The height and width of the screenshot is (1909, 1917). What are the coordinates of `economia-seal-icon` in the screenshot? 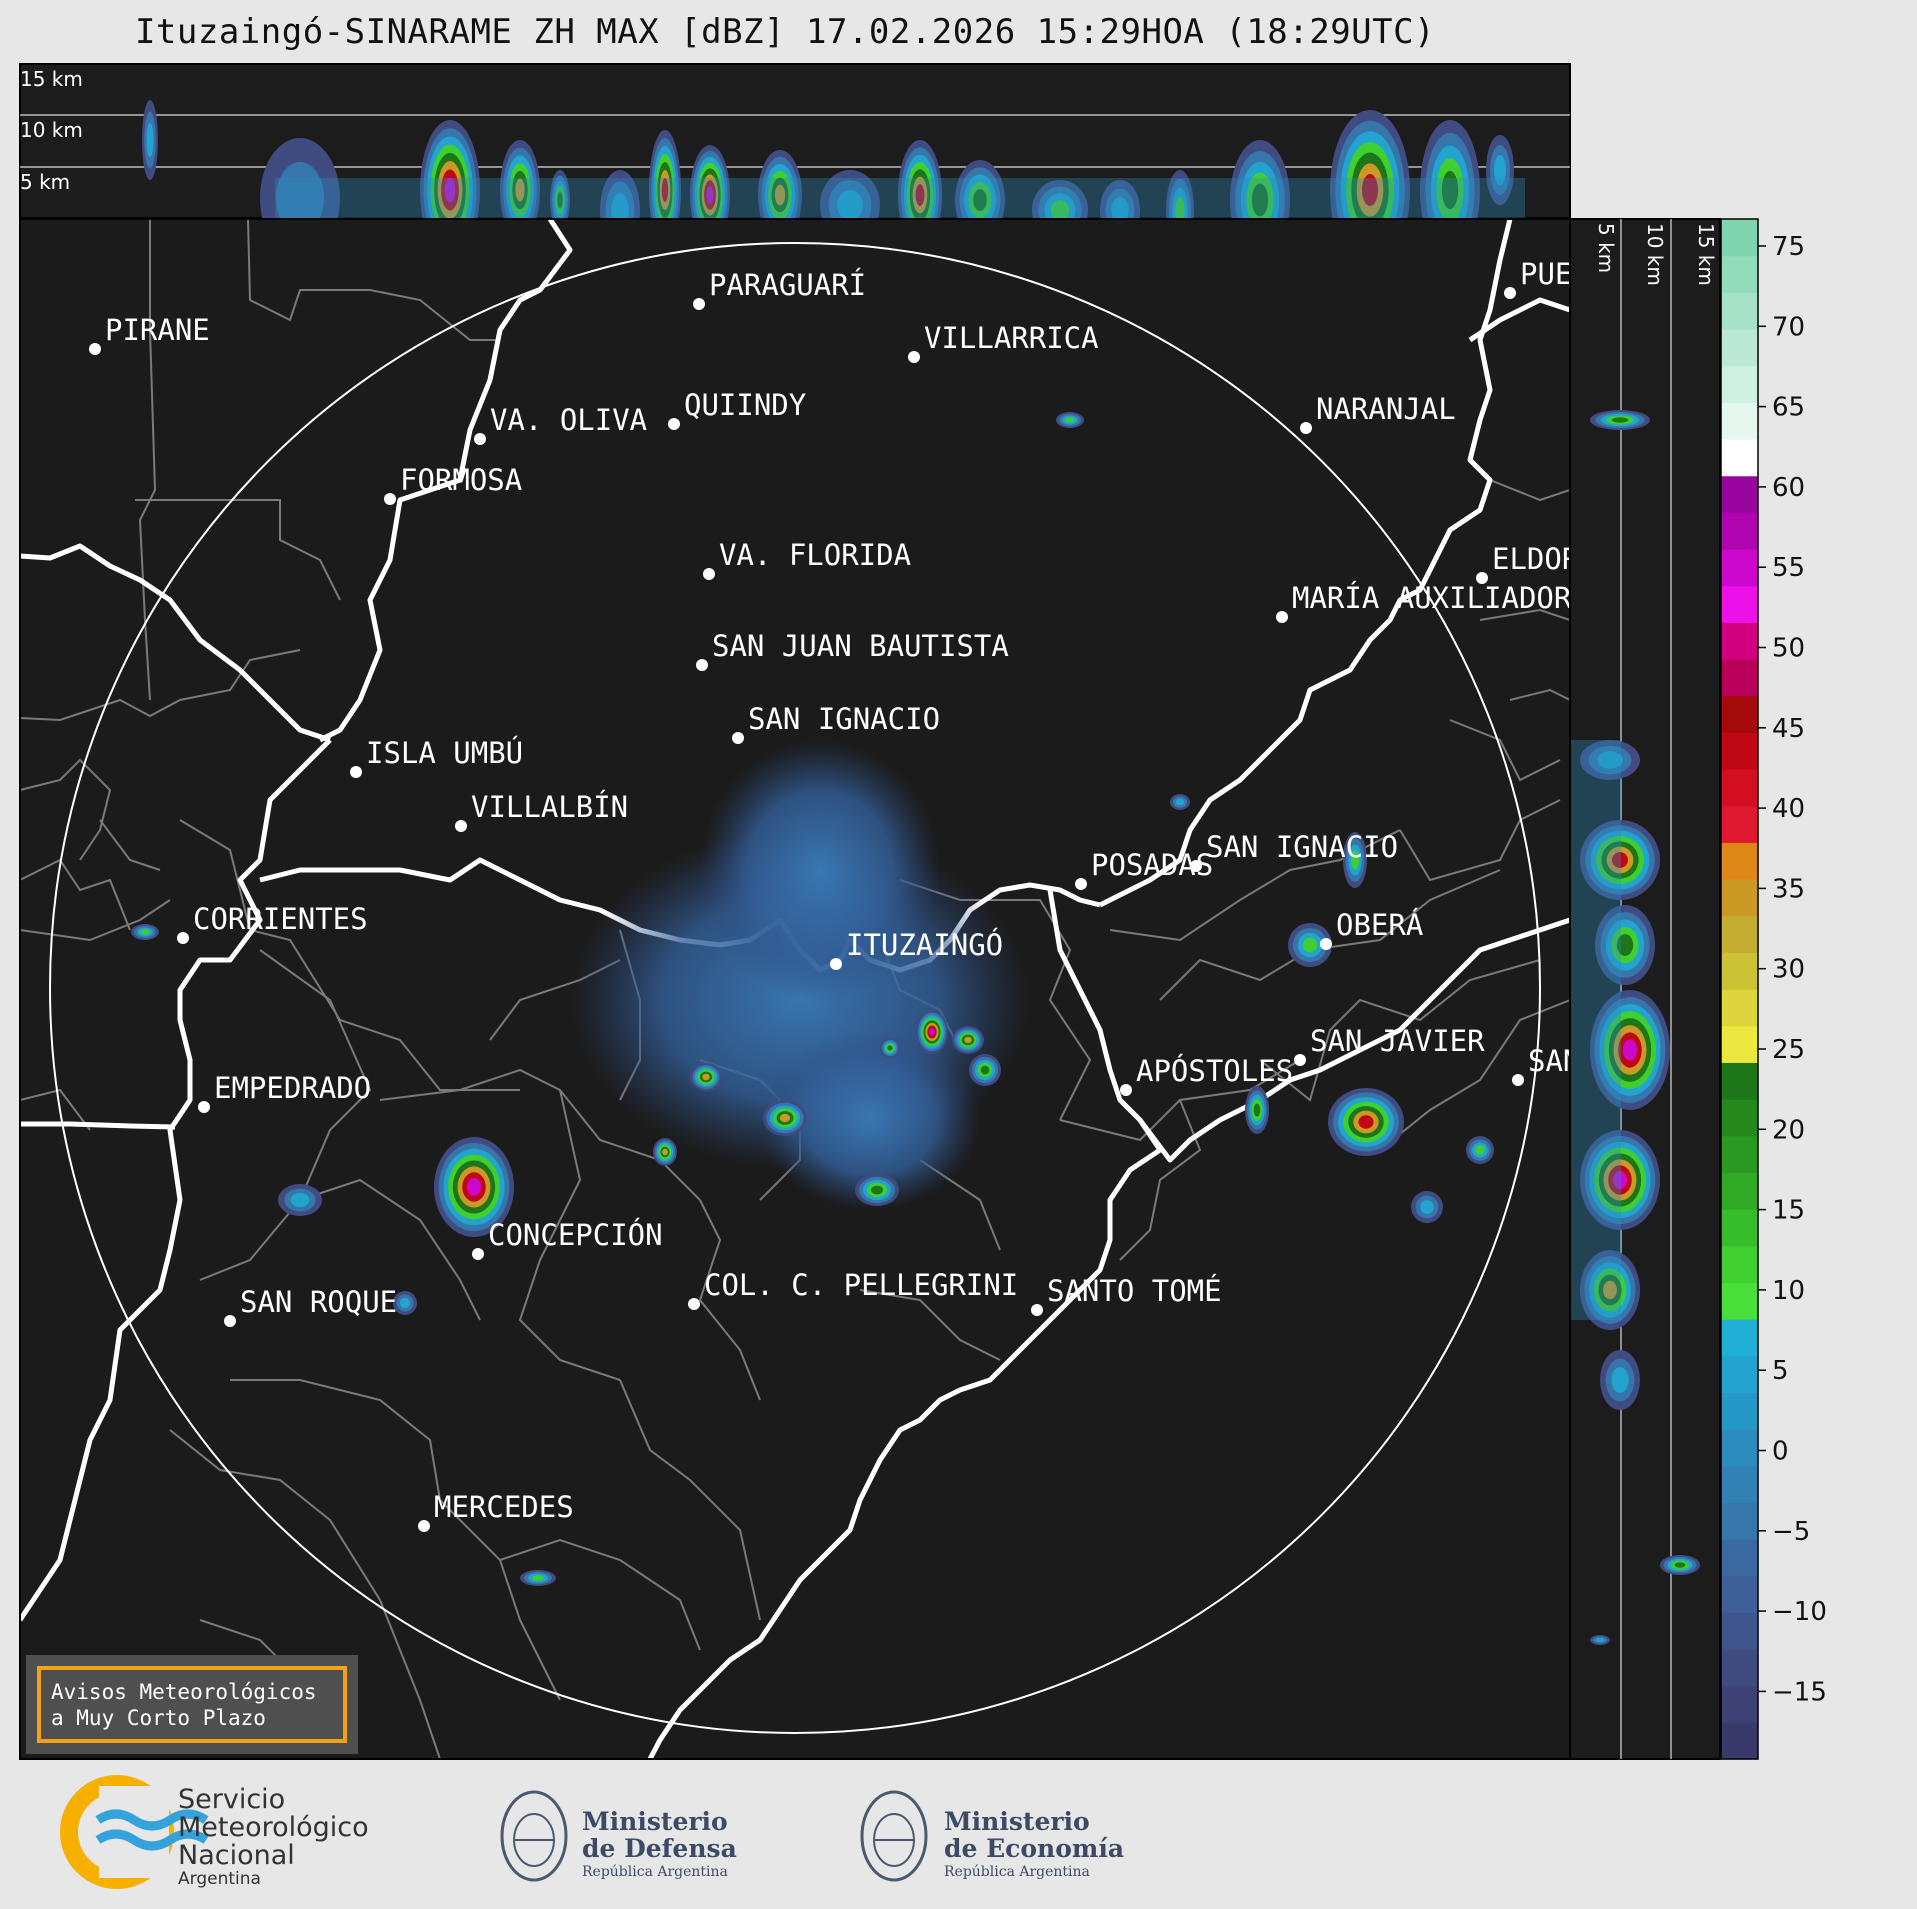 It's located at (894, 1836).